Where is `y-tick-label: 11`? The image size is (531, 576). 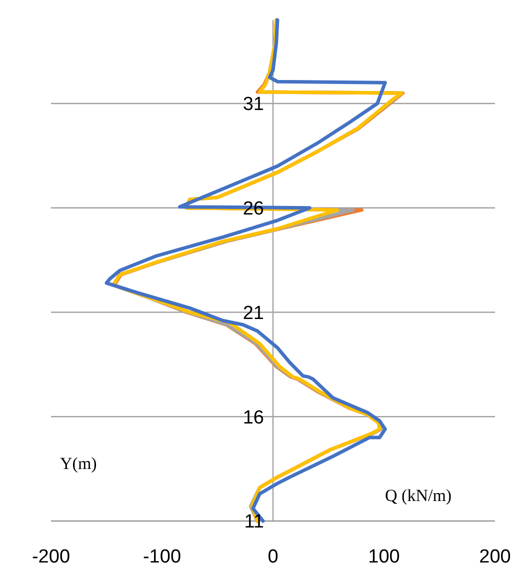
y-tick-label: 11 is located at coordinates (254, 522).